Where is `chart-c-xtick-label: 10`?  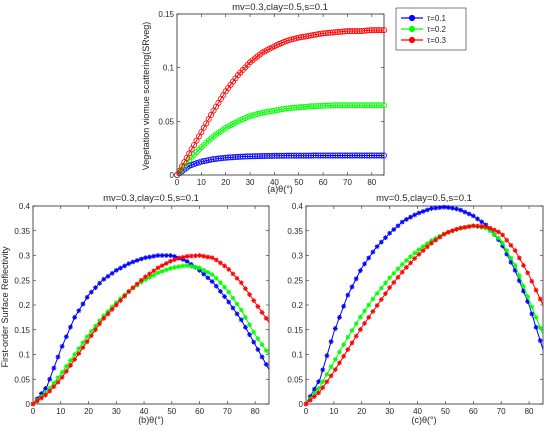
chart-c-xtick-label: 10 is located at coordinates (333, 411).